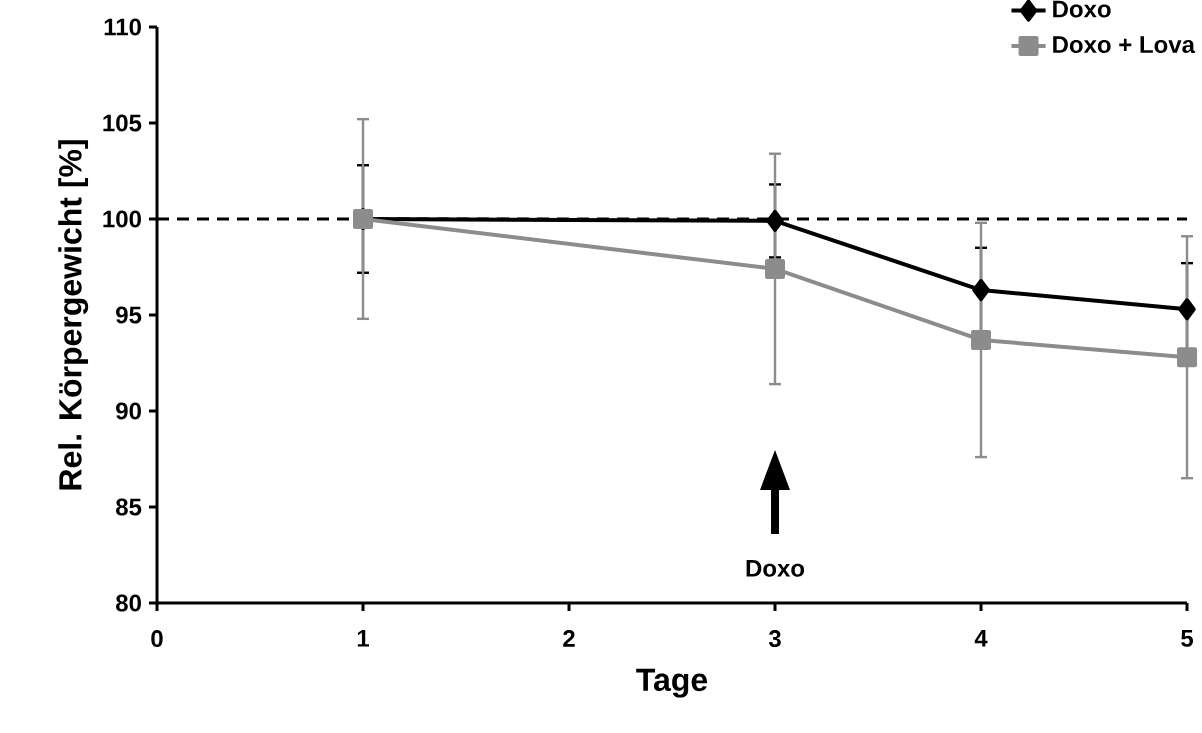 The image size is (1202, 733). I want to click on x-tick-label: 5, so click(1187, 638).